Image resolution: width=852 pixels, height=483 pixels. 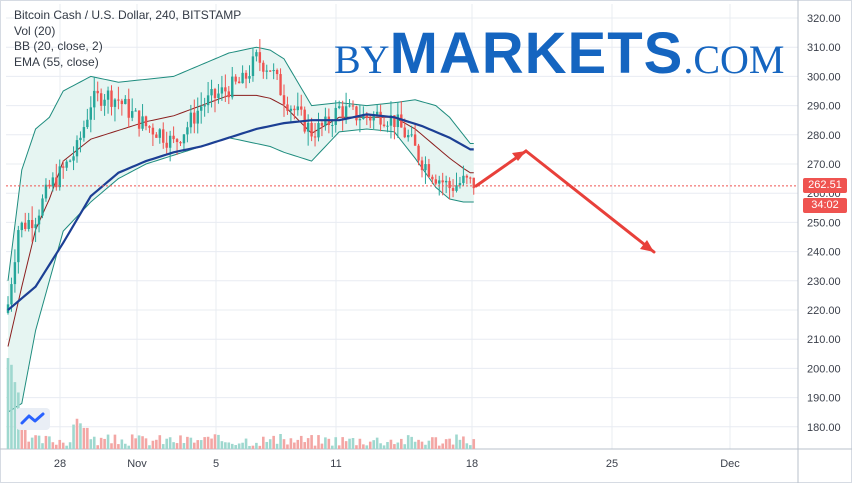 What do you see at coordinates (35, 30) in the screenshot?
I see `legend-volume: Vol (20)` at bounding box center [35, 30].